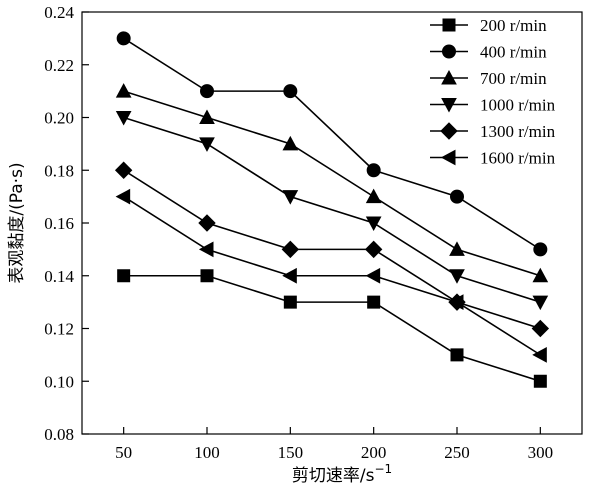  I want to click on y-tick-label: 0.08, so click(59, 434).